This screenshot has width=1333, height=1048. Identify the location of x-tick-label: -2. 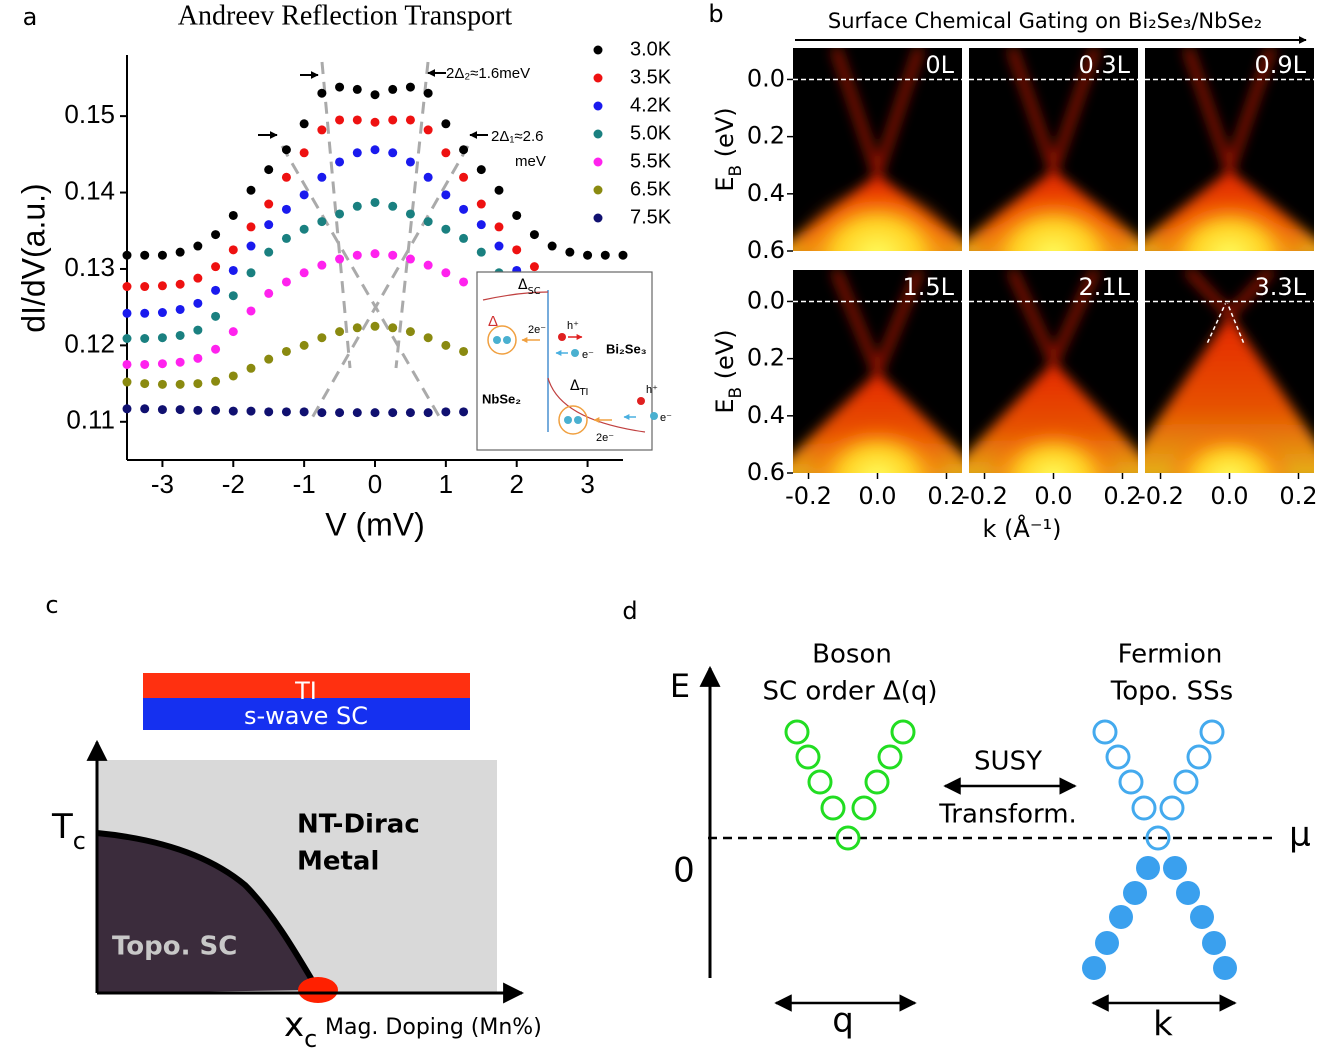
(233, 484).